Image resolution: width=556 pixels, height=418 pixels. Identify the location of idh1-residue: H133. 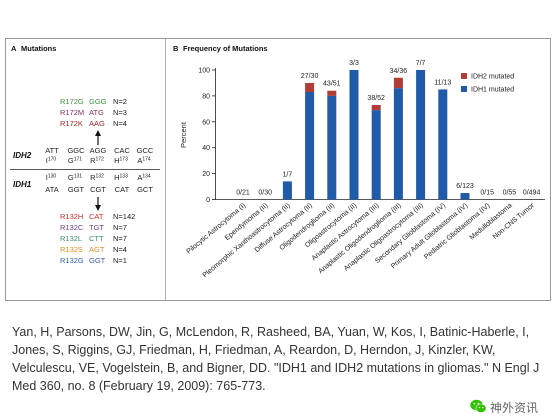
(121, 177).